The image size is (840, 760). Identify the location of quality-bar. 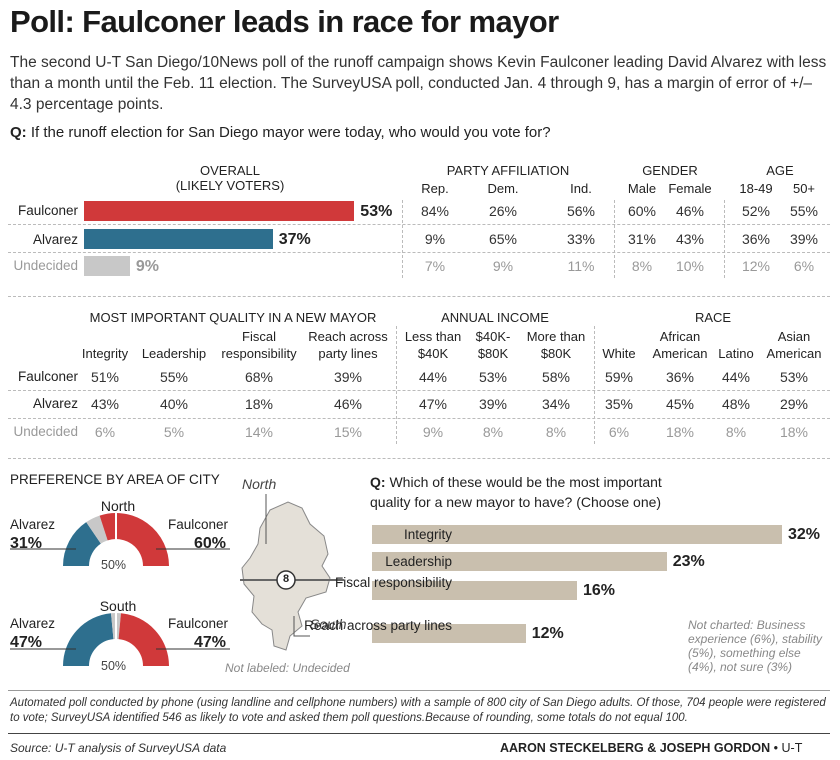
(577, 534).